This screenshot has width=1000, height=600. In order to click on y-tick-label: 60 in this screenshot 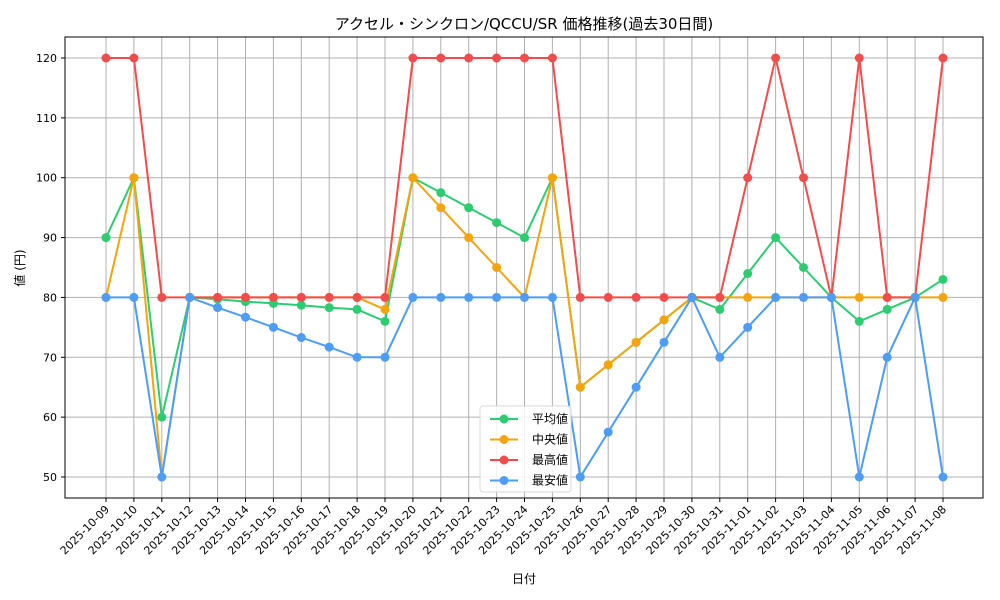, I will do `click(50, 417)`.